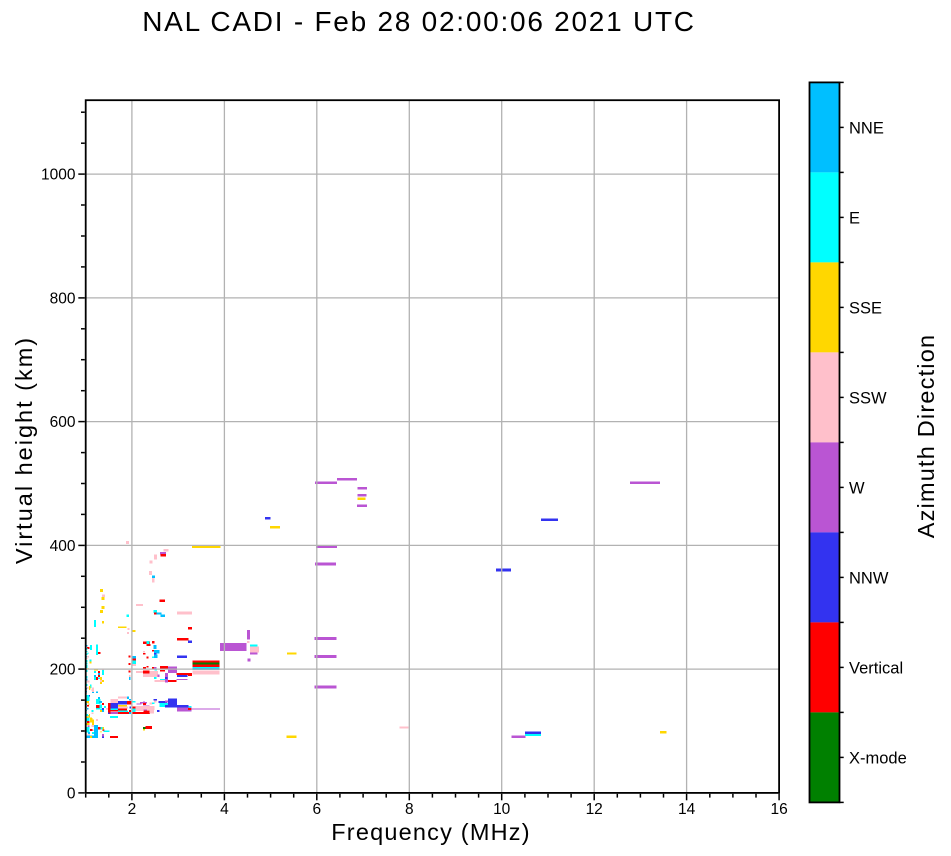 The height and width of the screenshot is (856, 951). I want to click on svg-text: 800, so click(63, 299).